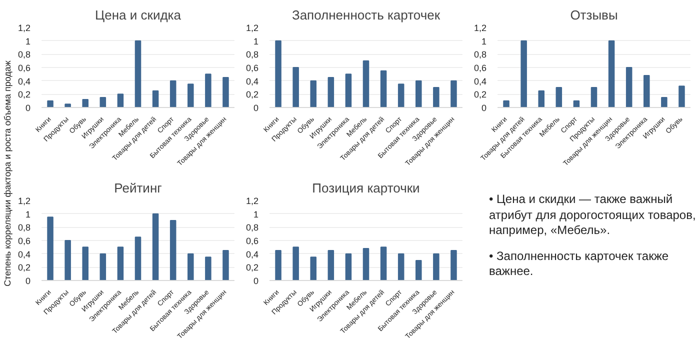  What do you see at coordinates (138, 188) in the screenshot?
I see `chart-title: Рейтинг` at bounding box center [138, 188].